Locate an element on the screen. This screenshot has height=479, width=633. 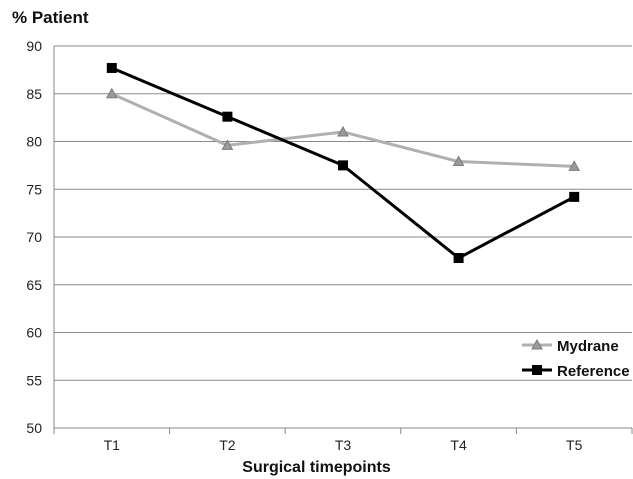
y-tick-label: 75 is located at coordinates (34, 189).